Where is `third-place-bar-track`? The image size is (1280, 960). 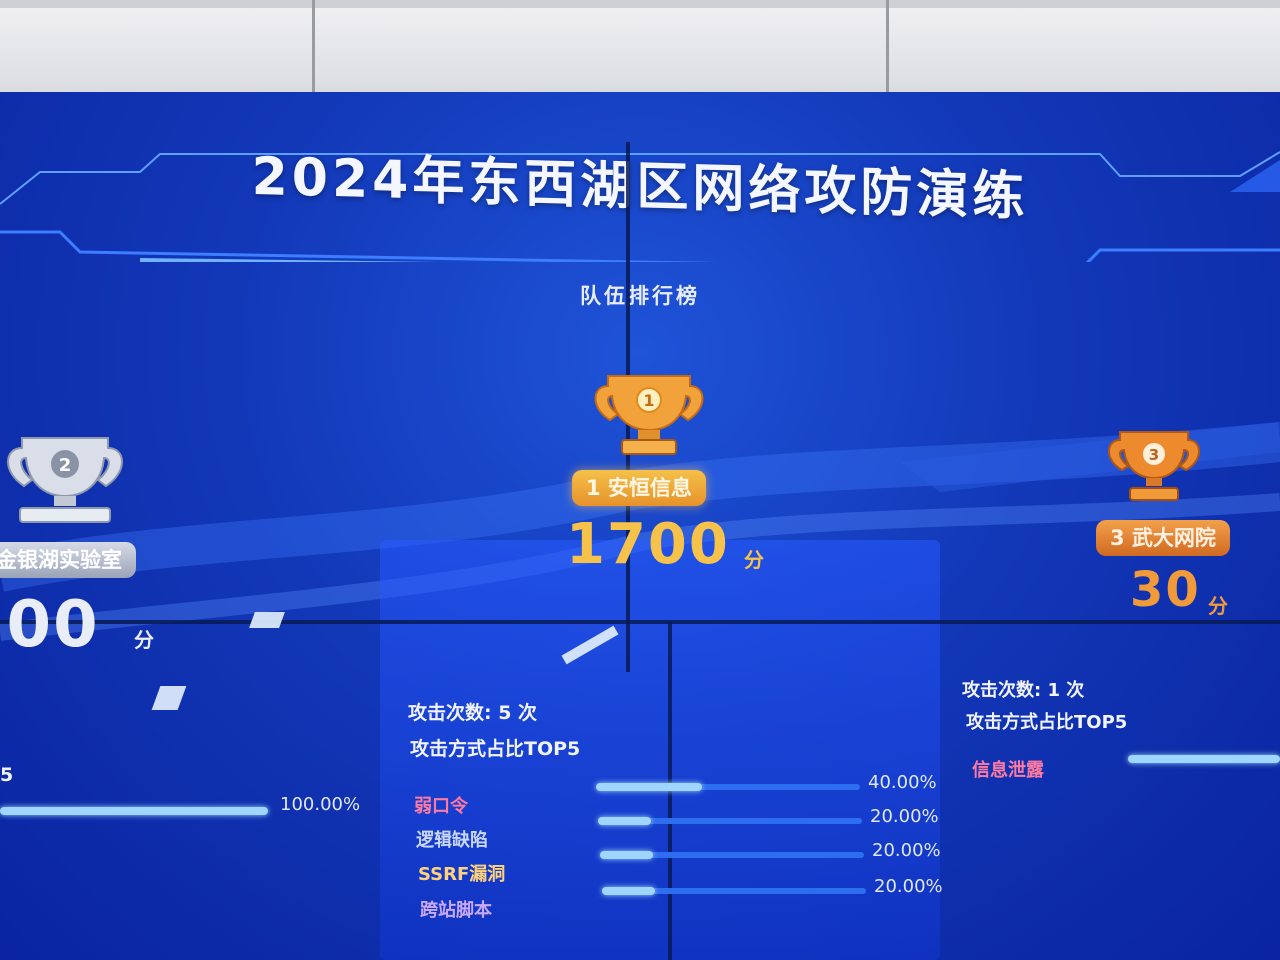
third-place-bar-track is located at coordinates (1204, 759).